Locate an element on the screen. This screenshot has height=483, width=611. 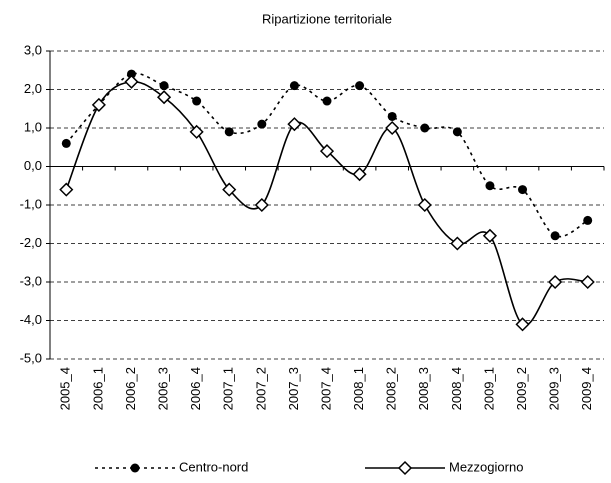
legend-label: Centro-nord is located at coordinates (213, 466).